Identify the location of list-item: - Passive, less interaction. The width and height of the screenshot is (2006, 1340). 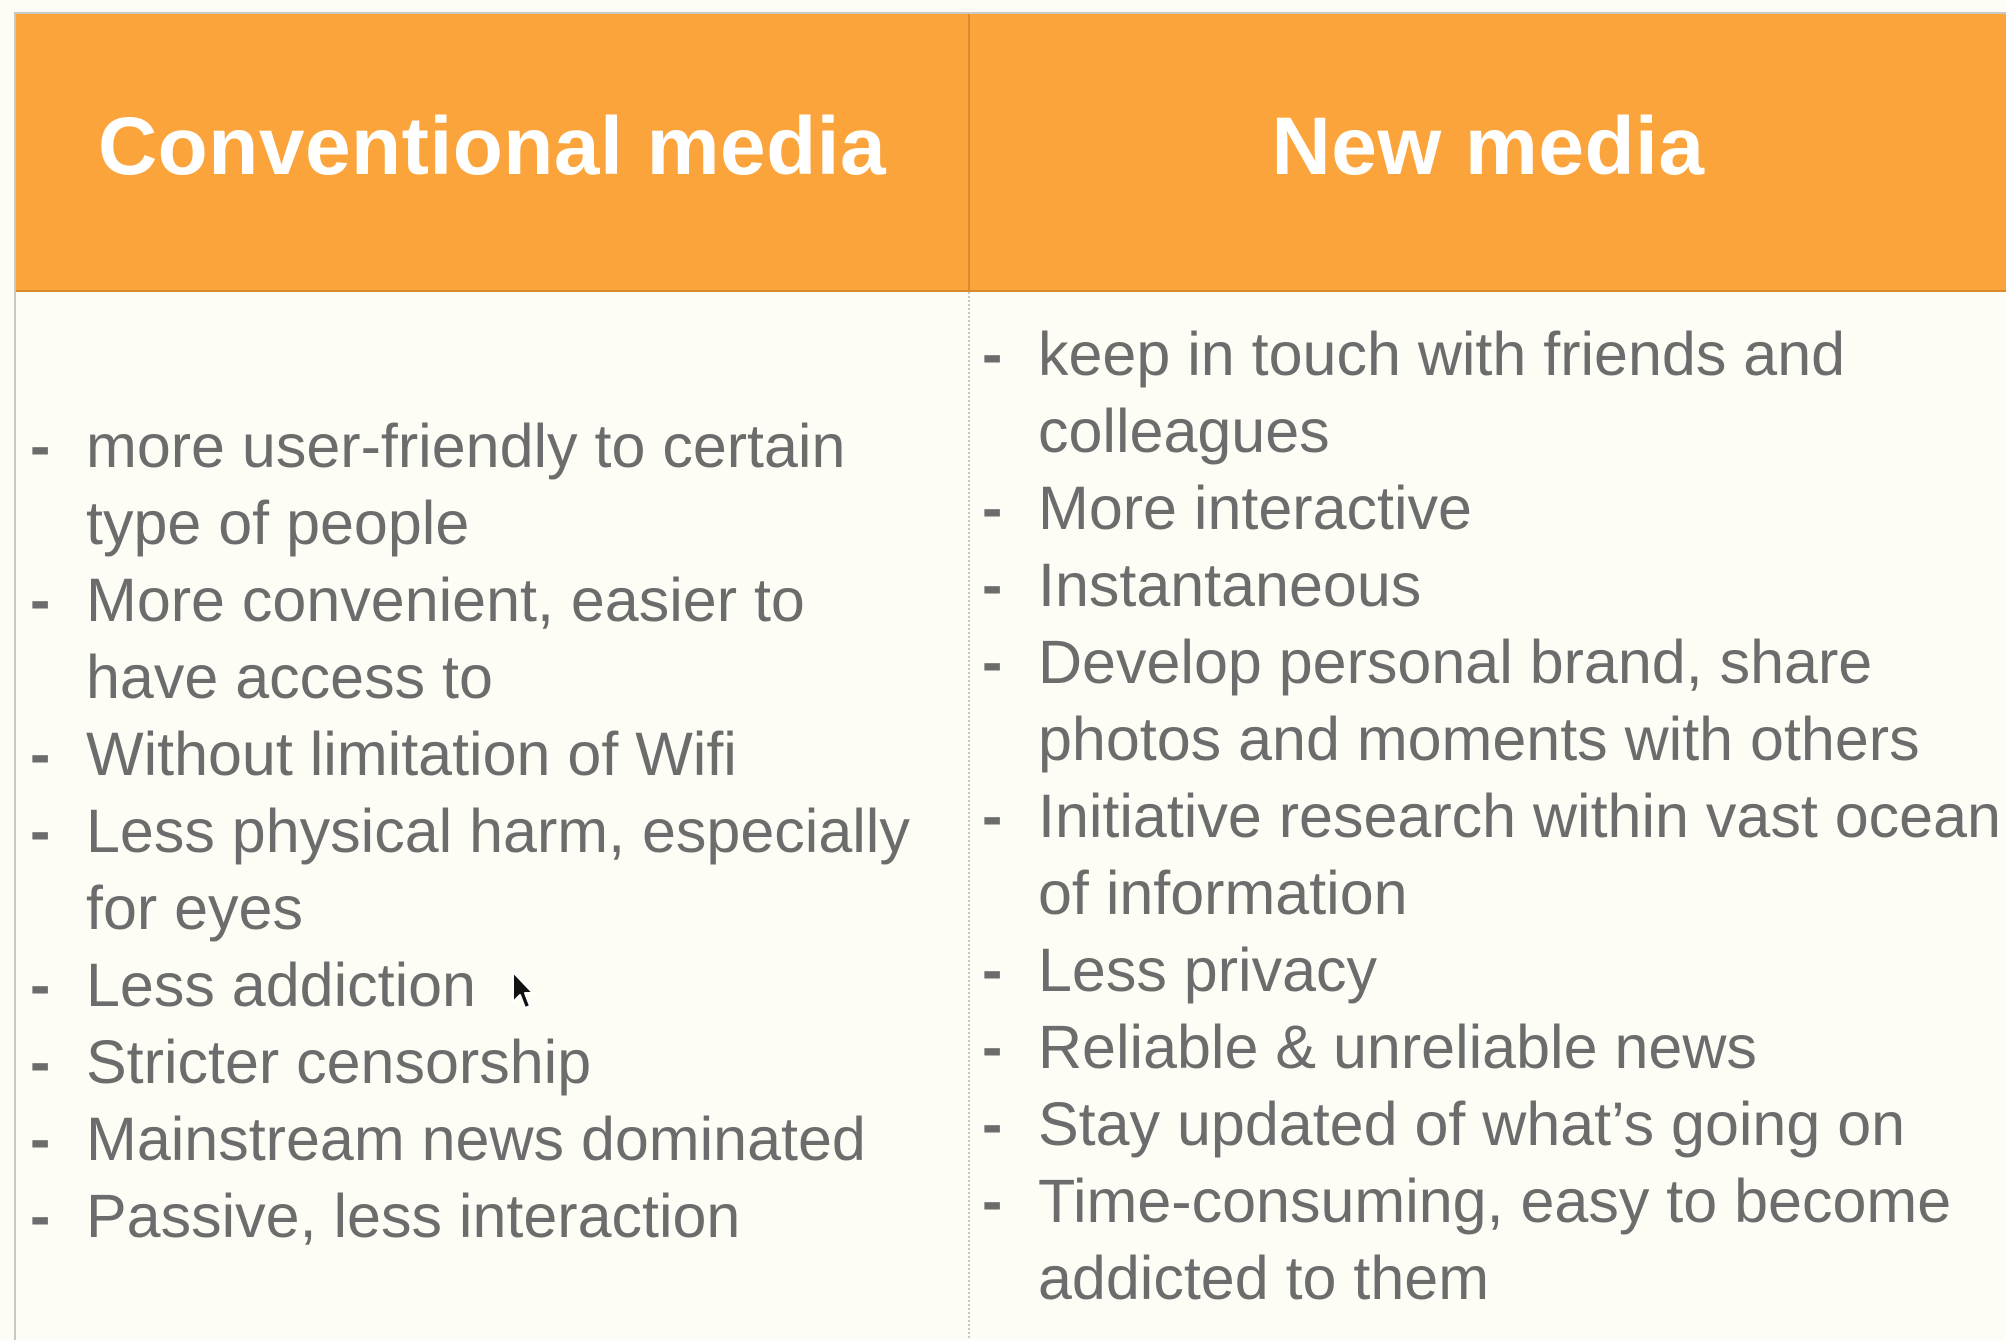
(490, 1216).